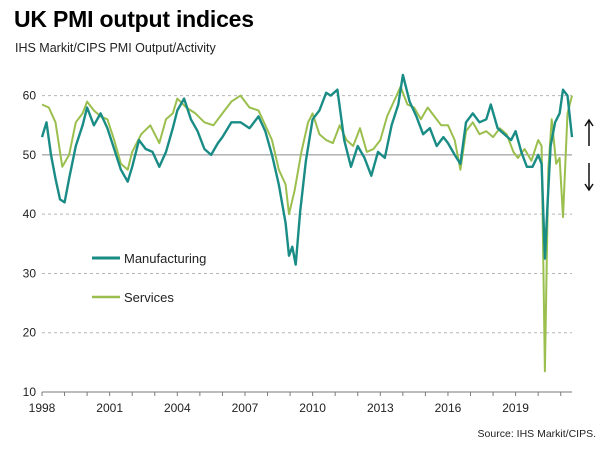 This screenshot has width=616, height=462. I want to click on x-tick-label-2016: 2016, so click(448, 408).